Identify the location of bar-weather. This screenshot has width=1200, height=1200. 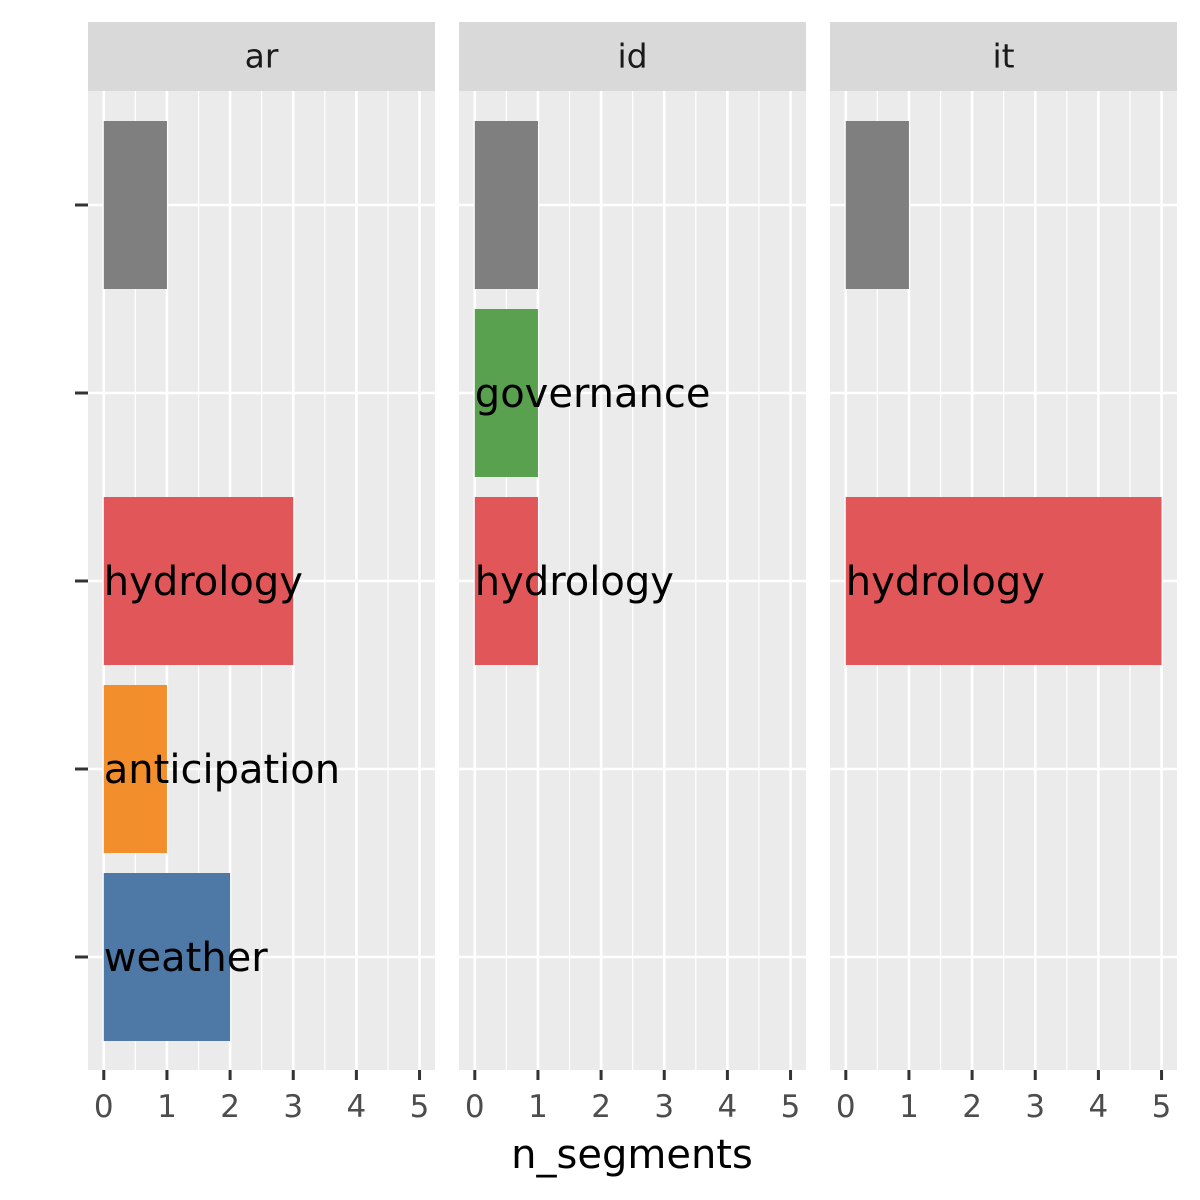
(167, 957).